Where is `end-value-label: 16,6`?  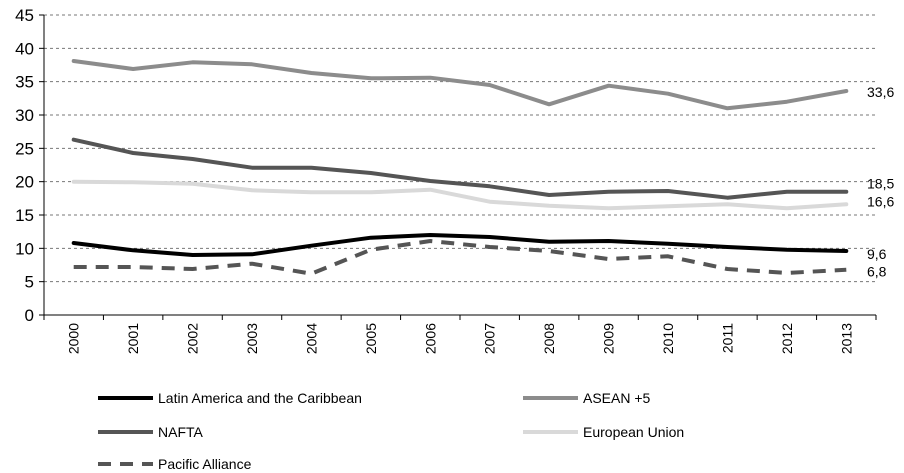 end-value-label: 16,6 is located at coordinates (880, 201).